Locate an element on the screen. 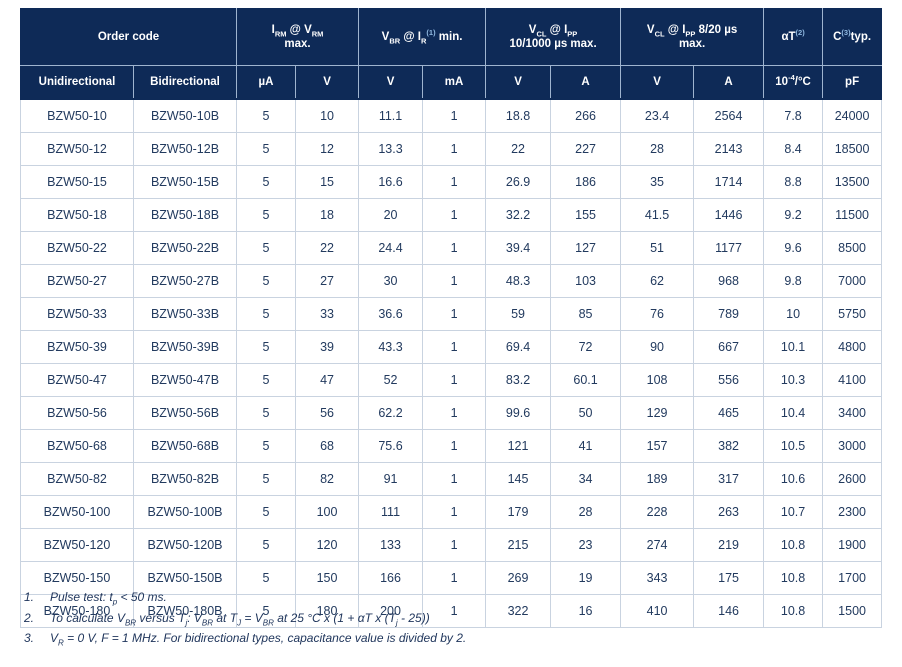  cell-alpha-t: 7.8 is located at coordinates (793, 115).